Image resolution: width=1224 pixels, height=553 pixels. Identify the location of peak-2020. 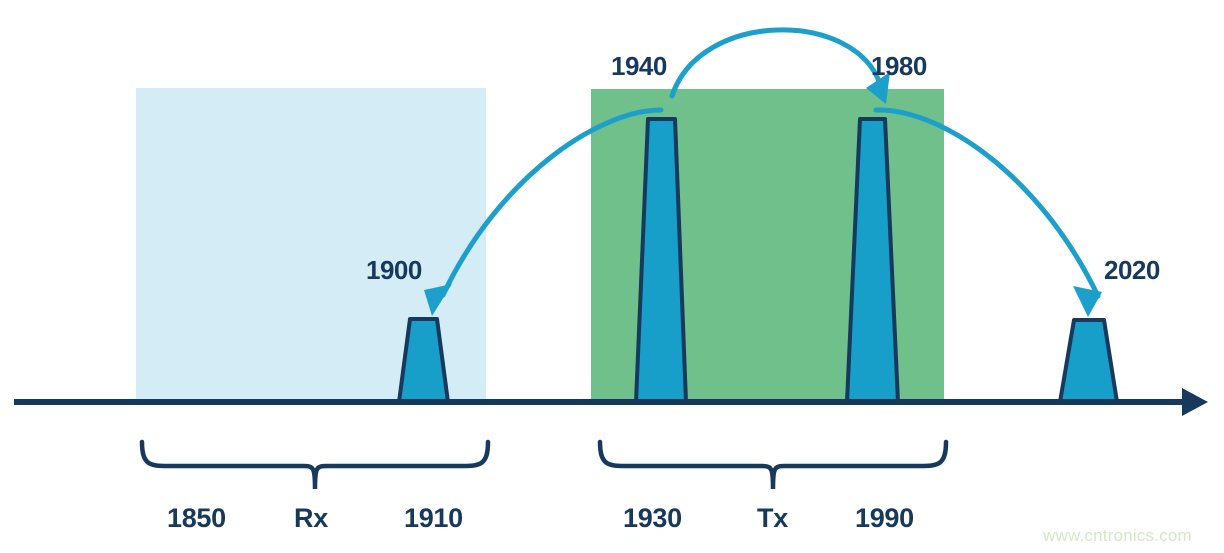
(1088, 361).